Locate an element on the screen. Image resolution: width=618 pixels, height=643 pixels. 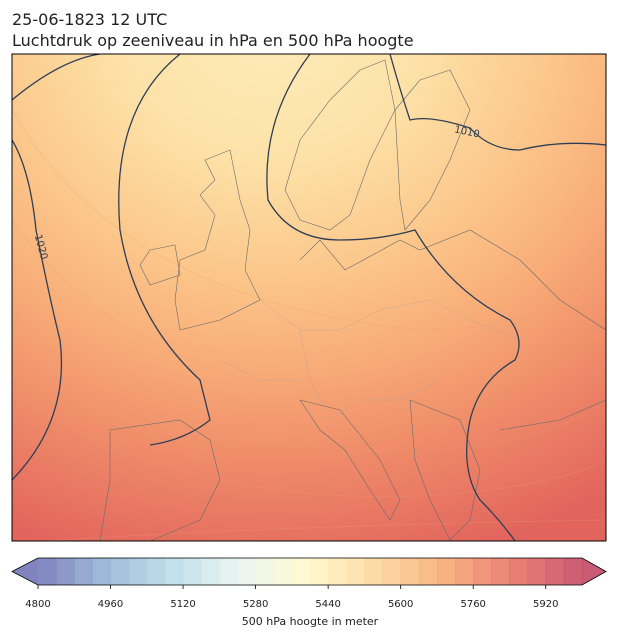
colorbar-tick-label: 4800 is located at coordinates (37, 604).